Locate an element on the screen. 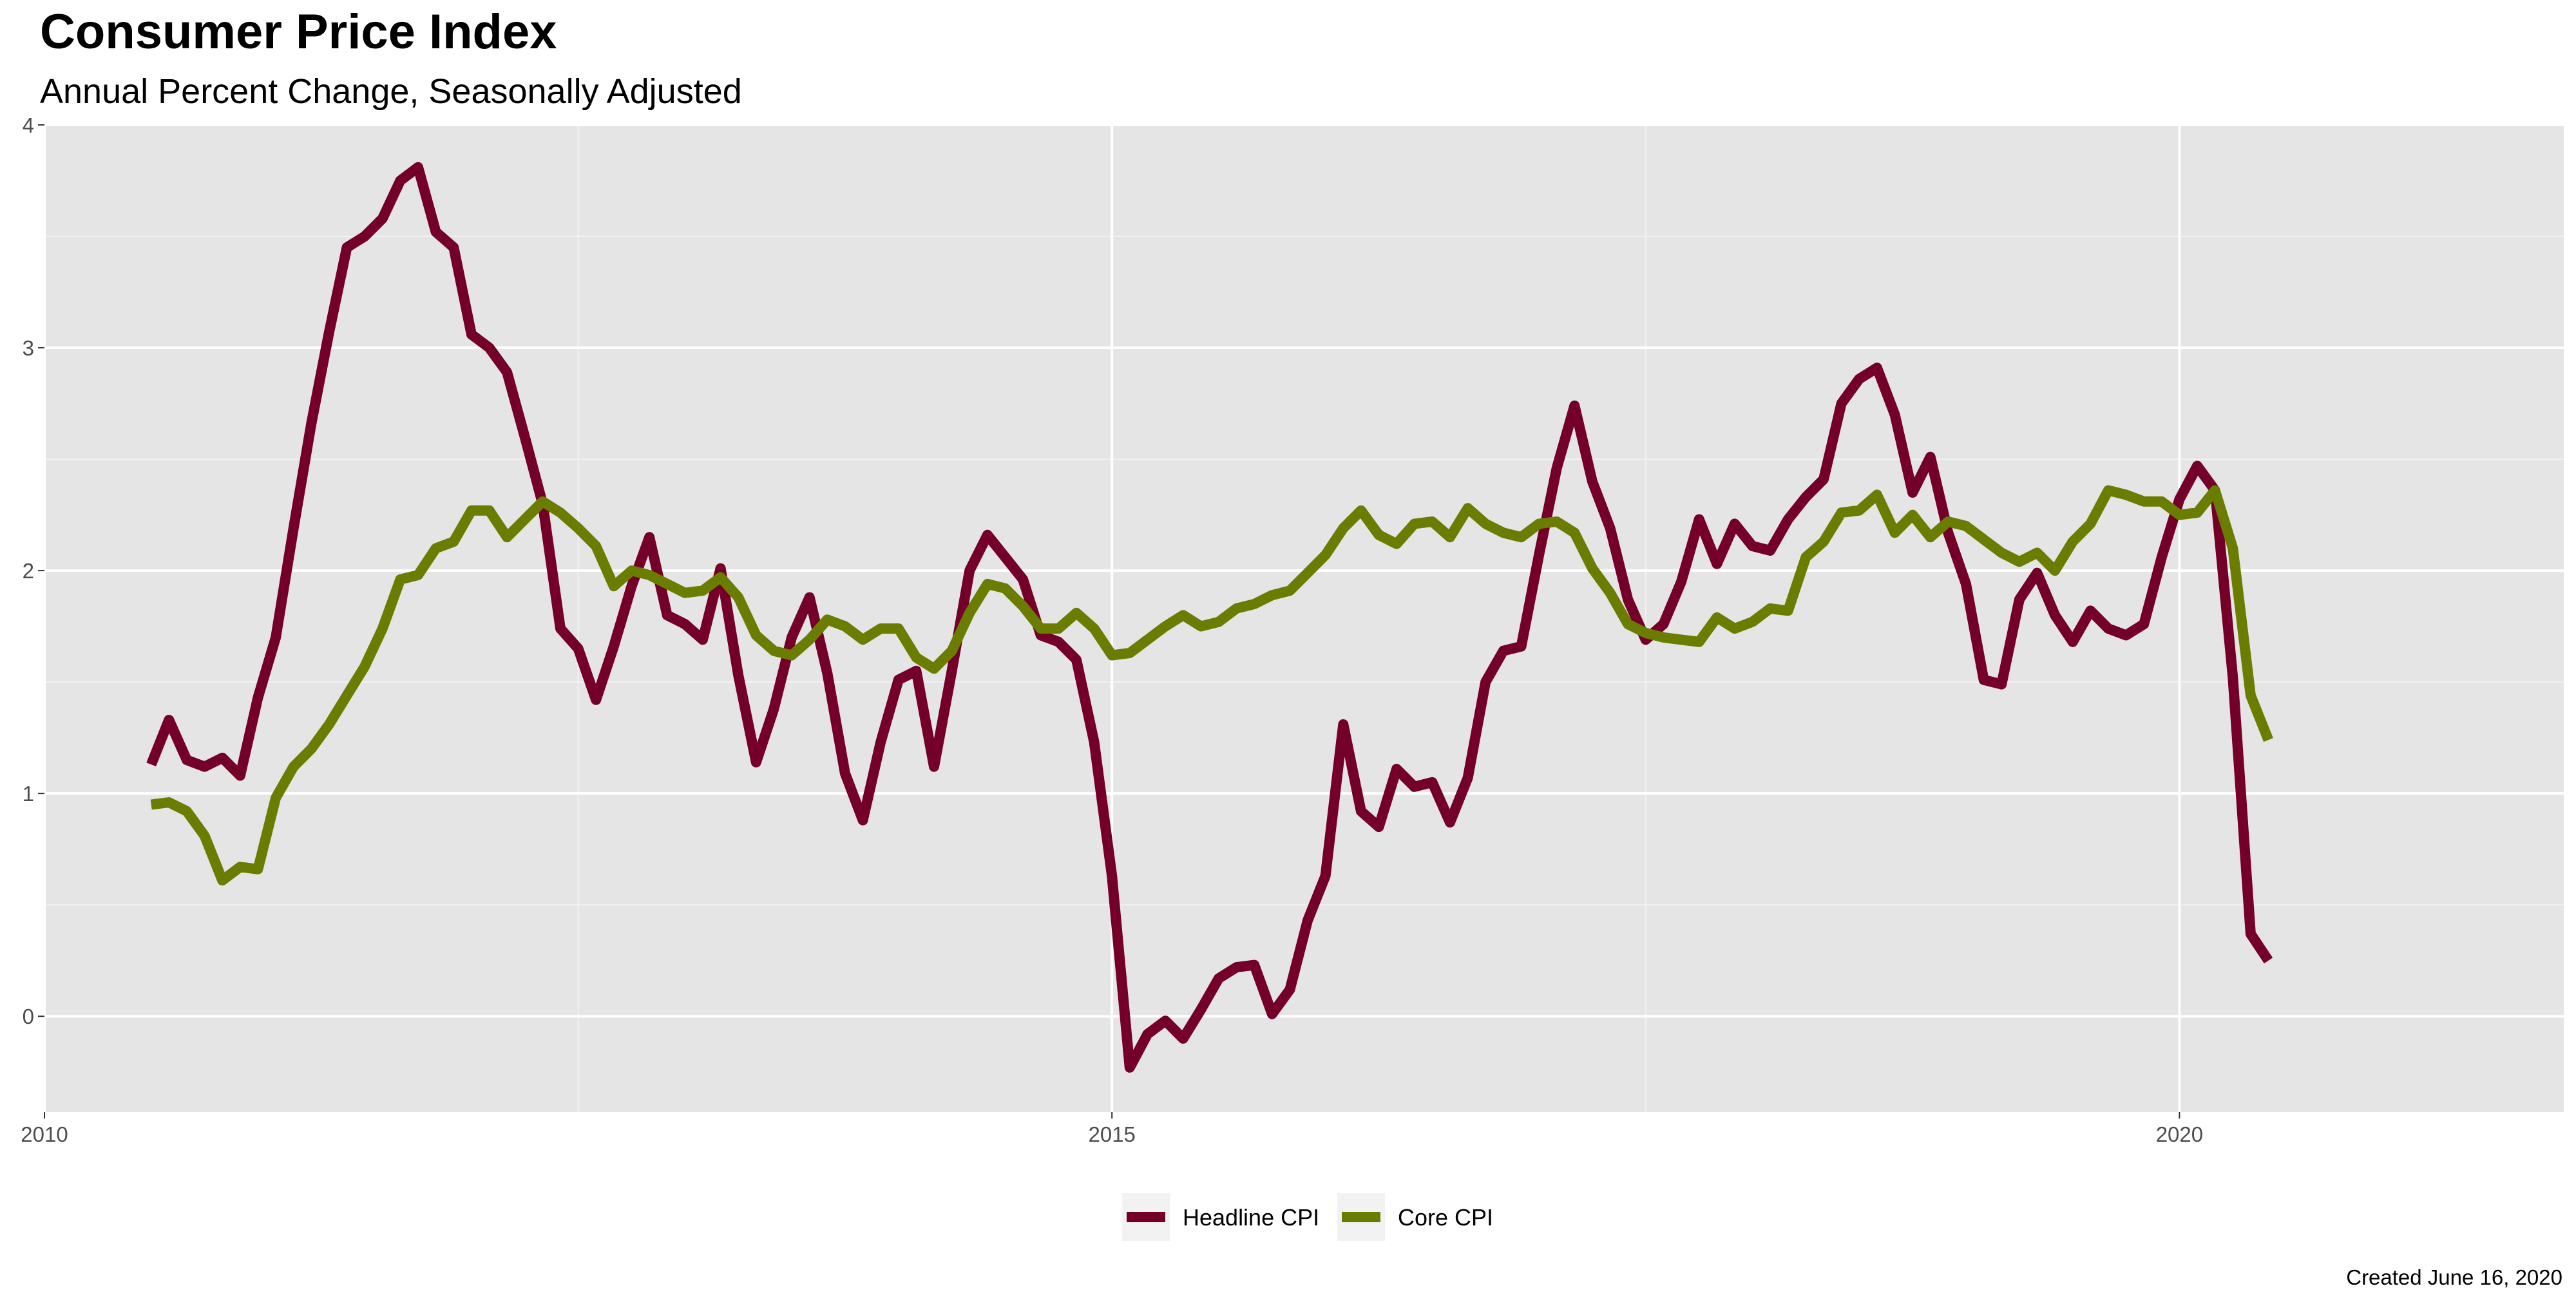 The width and height of the screenshot is (2576, 1304). x-tick-label: 2010 is located at coordinates (44, 1134).